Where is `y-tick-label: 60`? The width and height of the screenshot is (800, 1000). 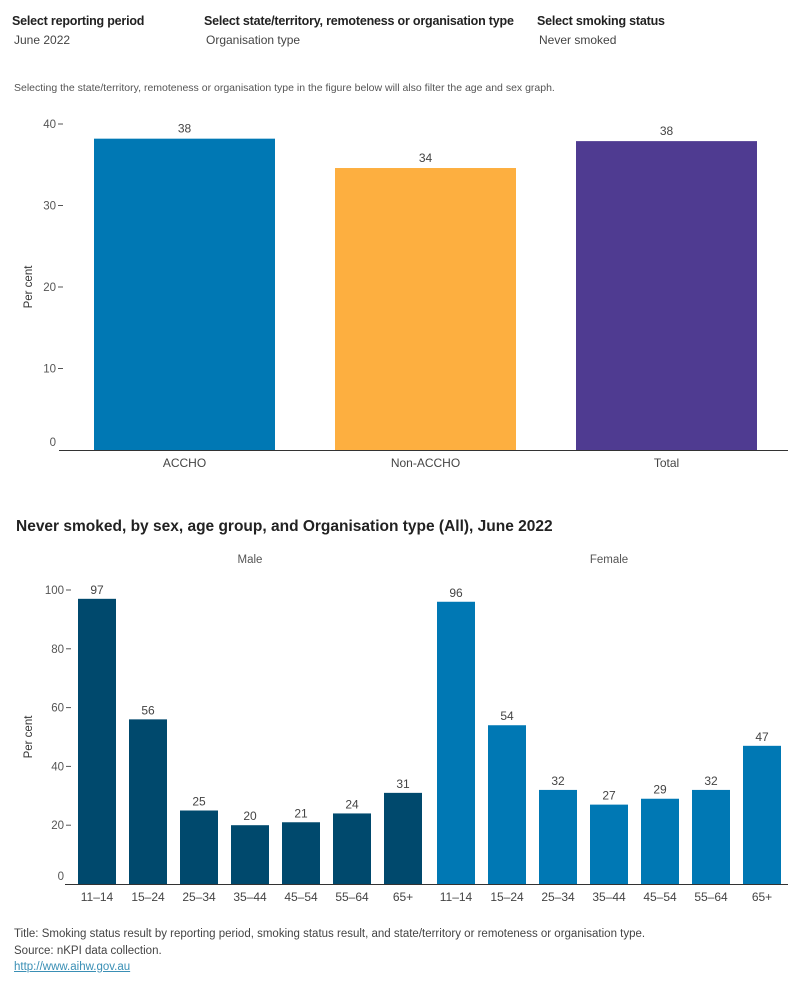
y-tick-label: 60 is located at coordinates (57, 709).